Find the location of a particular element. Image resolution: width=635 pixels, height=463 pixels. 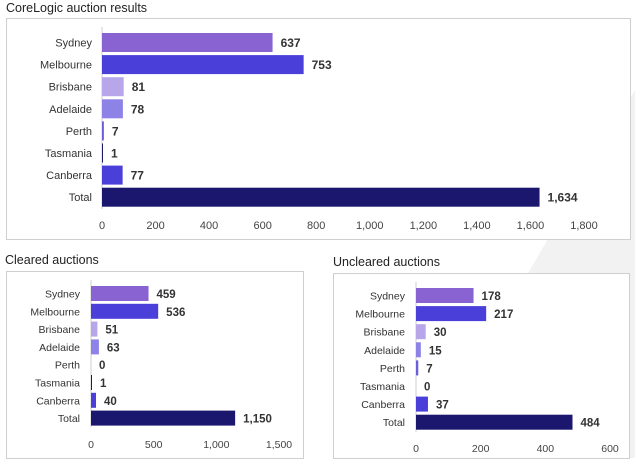

tick-label-cleared-2: 1,000 is located at coordinates (216, 445).